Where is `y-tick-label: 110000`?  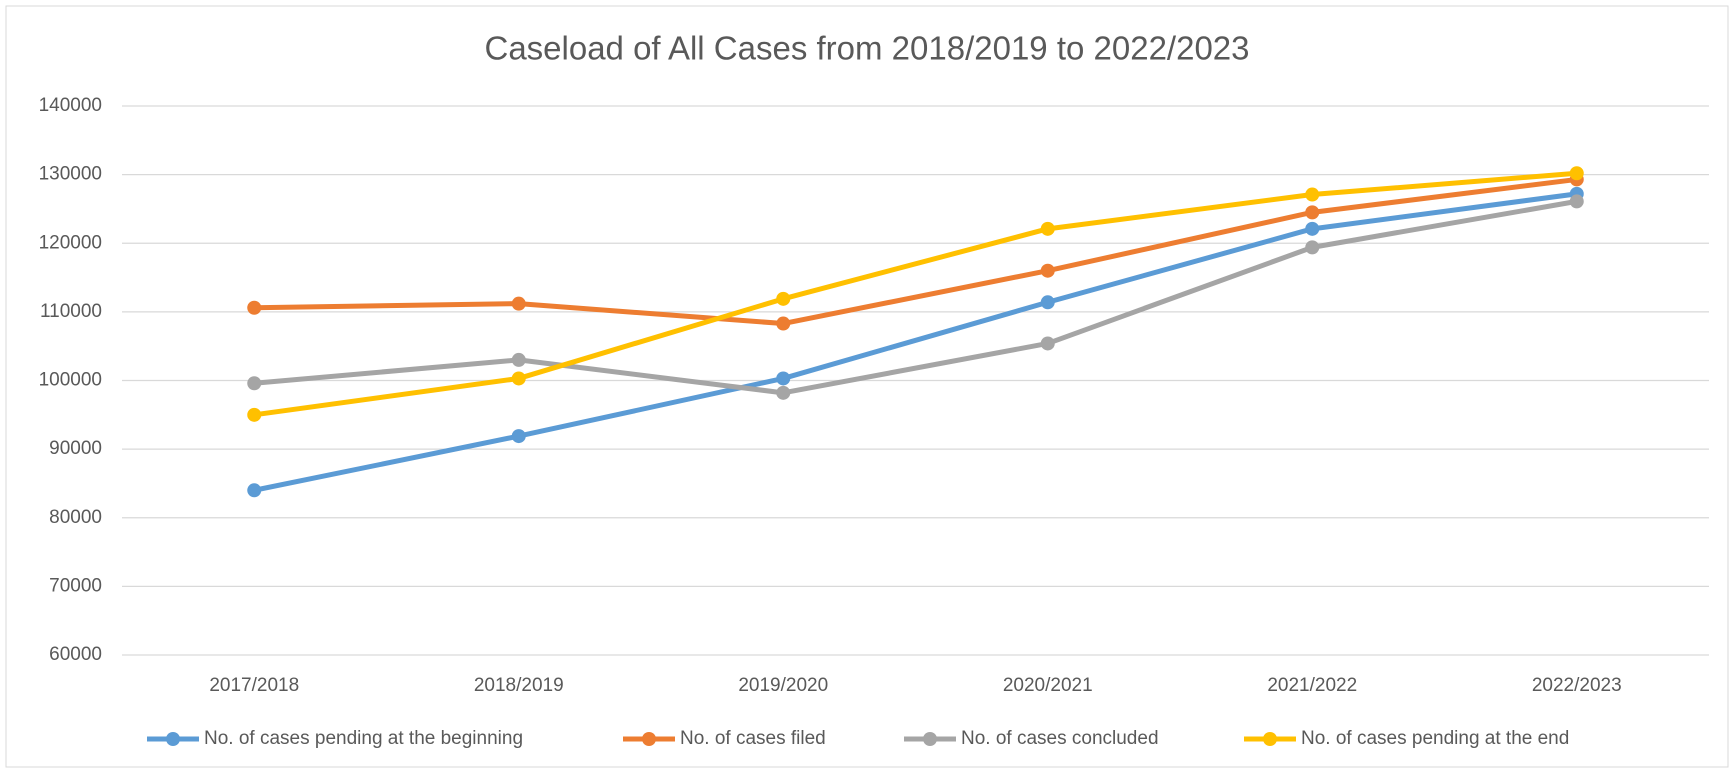
y-tick-label: 110000 is located at coordinates (71, 311).